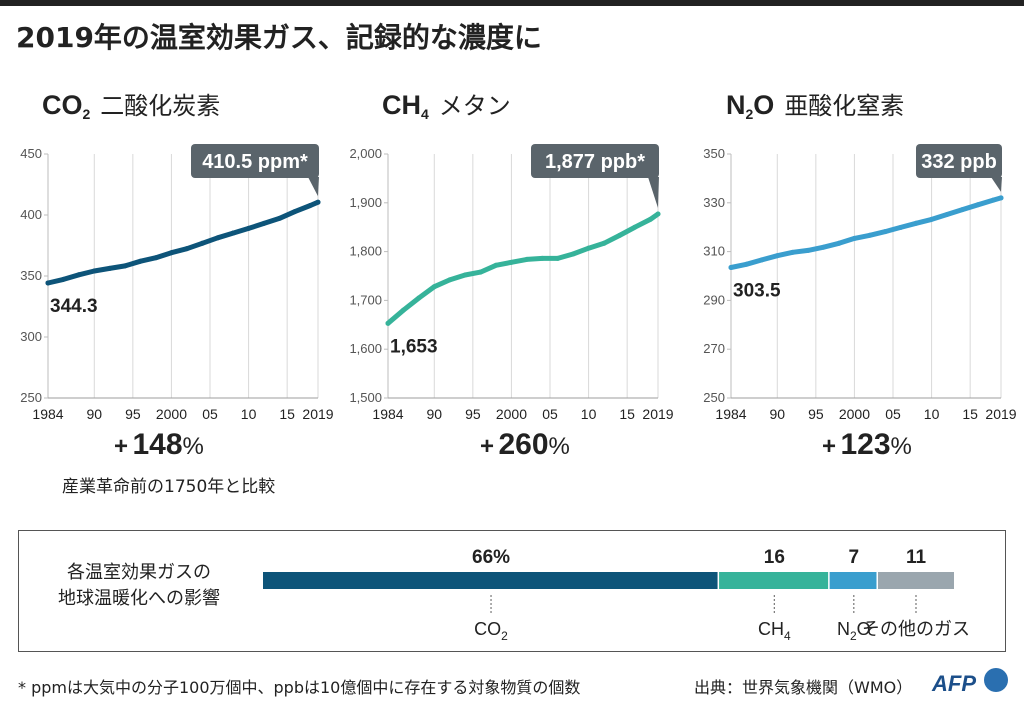 This screenshot has height=706, width=1024. What do you see at coordinates (559, 446) in the screenshot?
I see `ch4-increase-unit: %` at bounding box center [559, 446].